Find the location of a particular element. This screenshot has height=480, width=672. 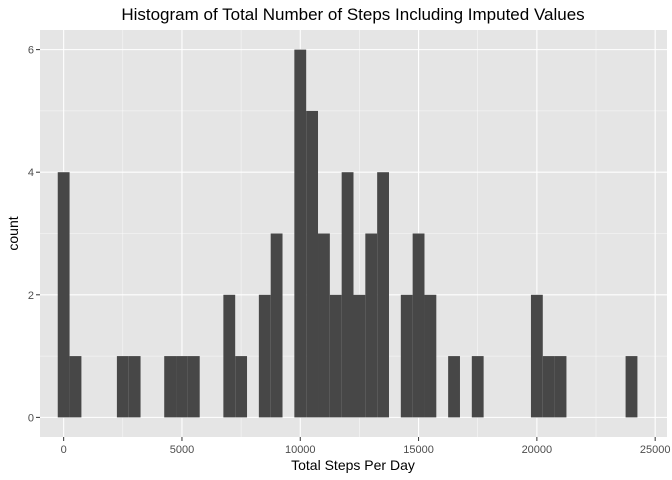

x-tick-label: 20000 is located at coordinates (537, 450).